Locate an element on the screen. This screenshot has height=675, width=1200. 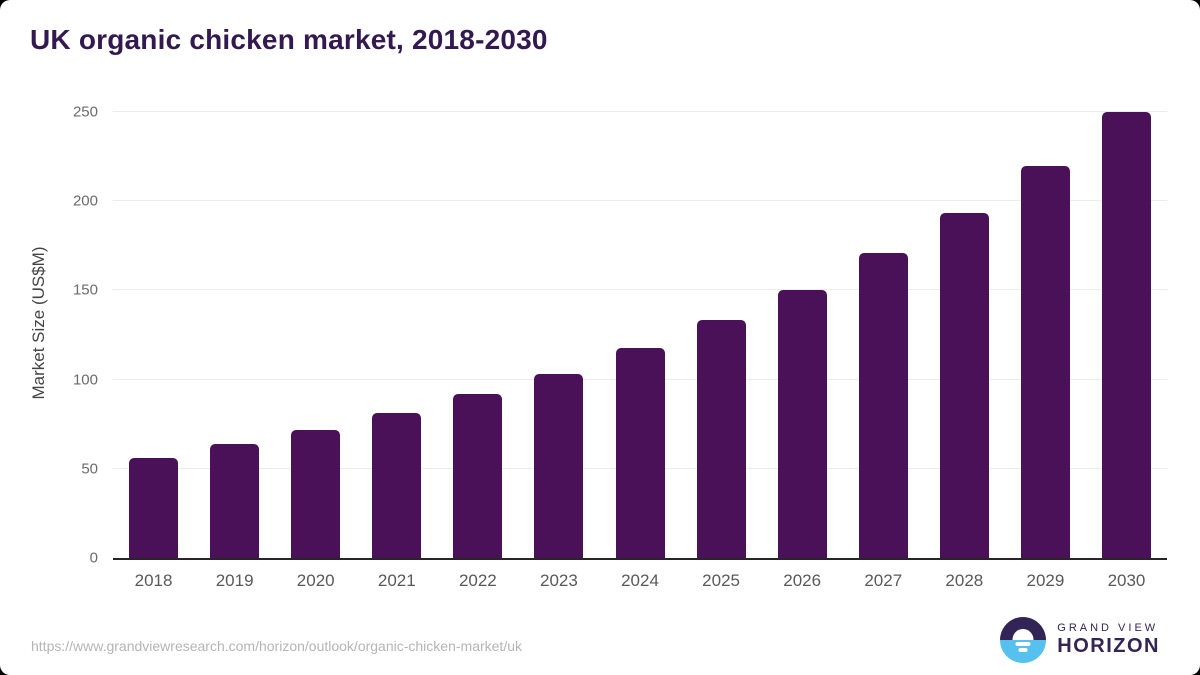
bar-slot-2019: 2019 is located at coordinates (234, 351).